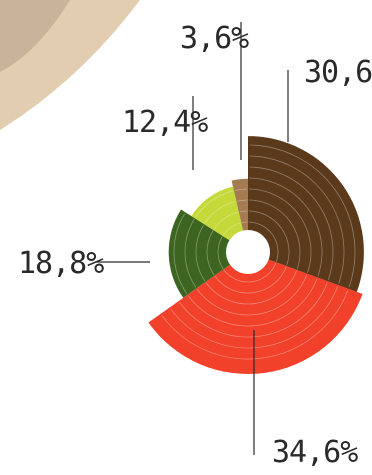 The height and width of the screenshot is (475, 372). What do you see at coordinates (61, 263) in the screenshot?
I see `slice-label: 18,8%` at bounding box center [61, 263].